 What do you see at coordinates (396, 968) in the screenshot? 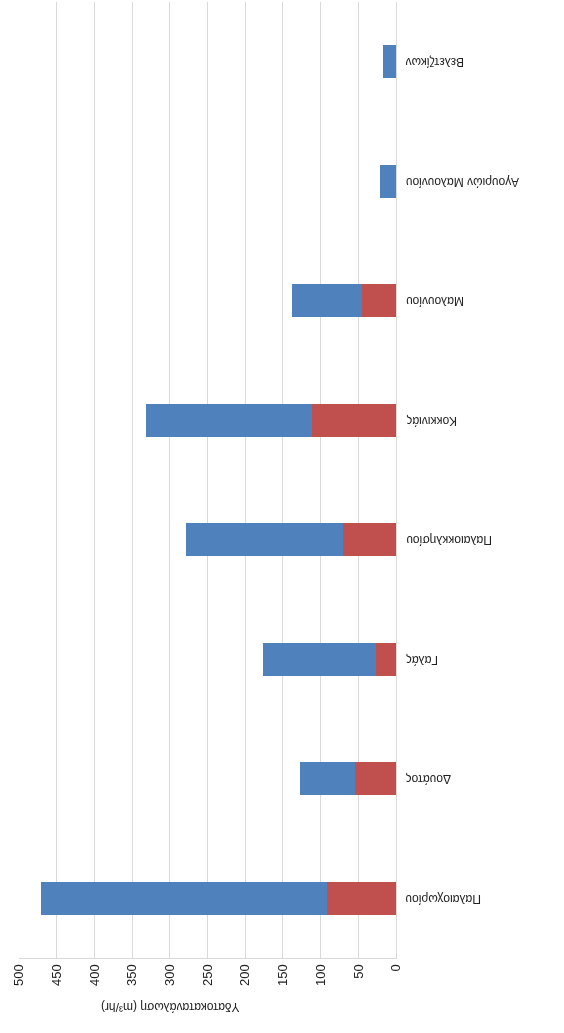
I see `x-tick-label: 0` at bounding box center [396, 968].